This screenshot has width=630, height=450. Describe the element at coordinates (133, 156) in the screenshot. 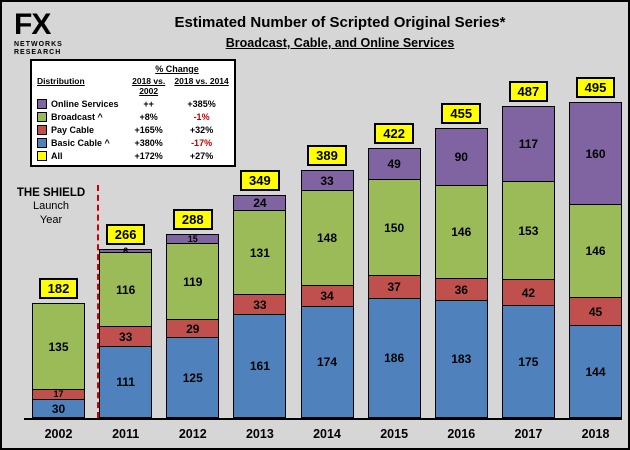

I see `legend-row-all: All +172% +27%` at that location.